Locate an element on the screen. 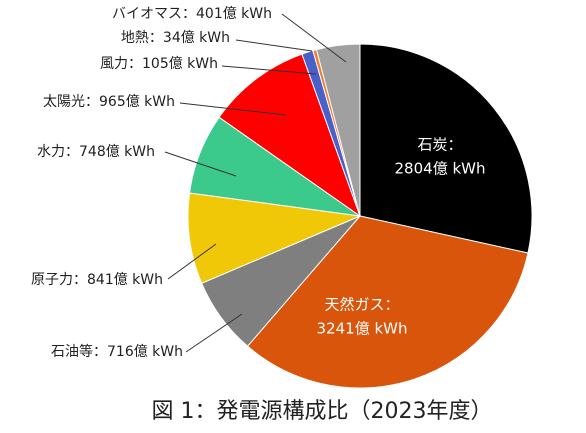  slice-label: 風力：105億 kWh is located at coordinates (159, 64).